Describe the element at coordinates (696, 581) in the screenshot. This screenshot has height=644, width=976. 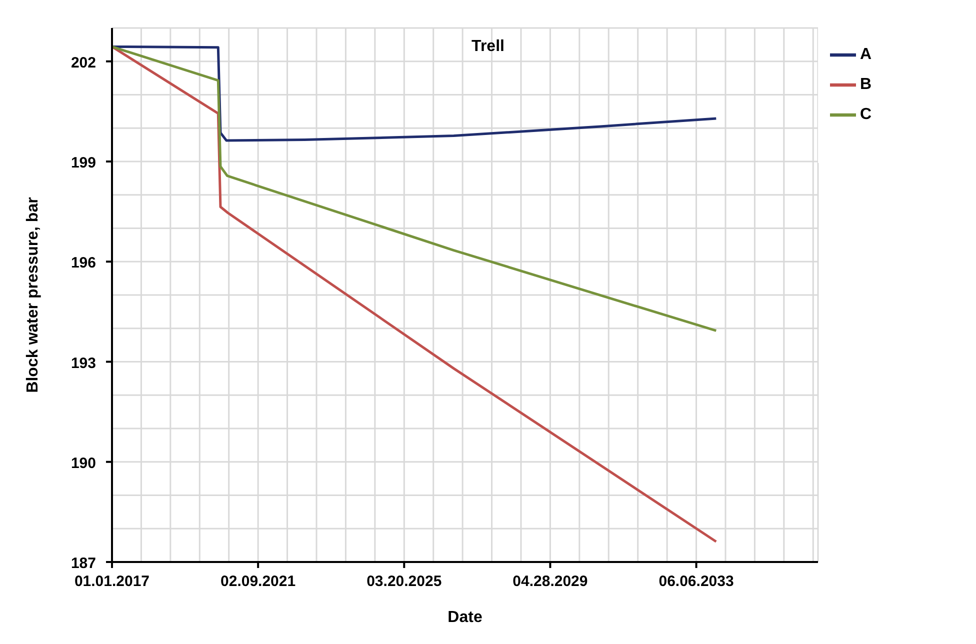
I see `x-tick-label: 06.06.2033` at that location.